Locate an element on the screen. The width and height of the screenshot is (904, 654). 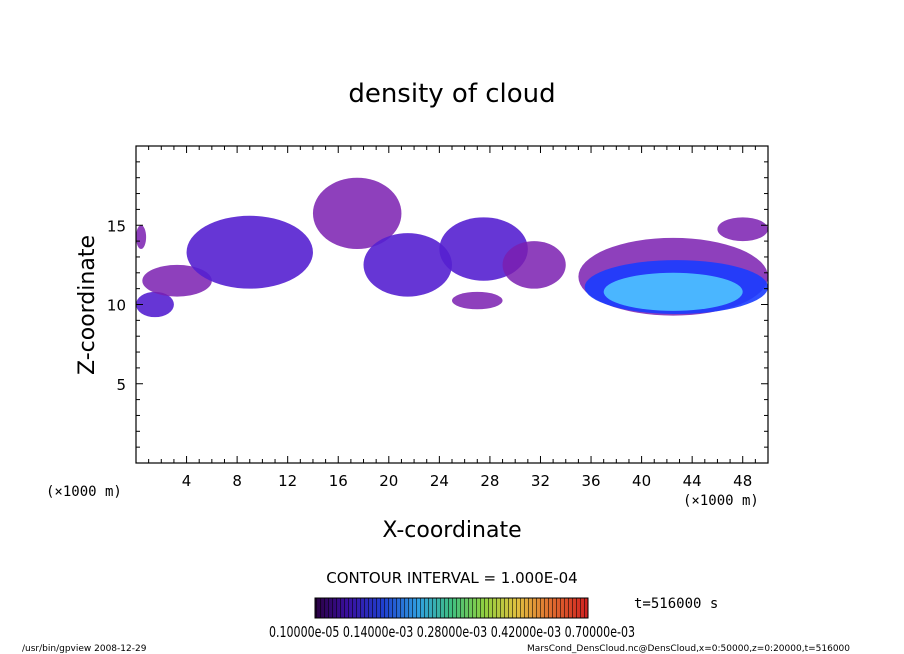
x-axis-unit: (×1000 m) is located at coordinates (721, 501).